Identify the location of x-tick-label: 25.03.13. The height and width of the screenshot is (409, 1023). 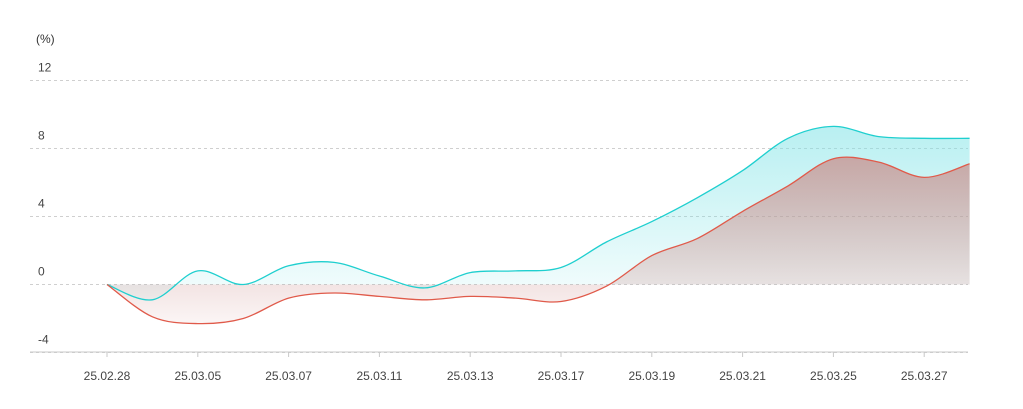
(470, 376).